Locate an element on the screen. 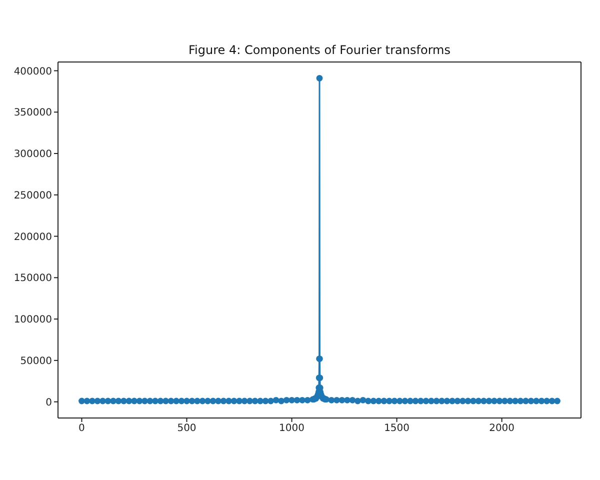 This screenshot has width=600, height=480. y-tick-label: 50000 is located at coordinates (36, 361).